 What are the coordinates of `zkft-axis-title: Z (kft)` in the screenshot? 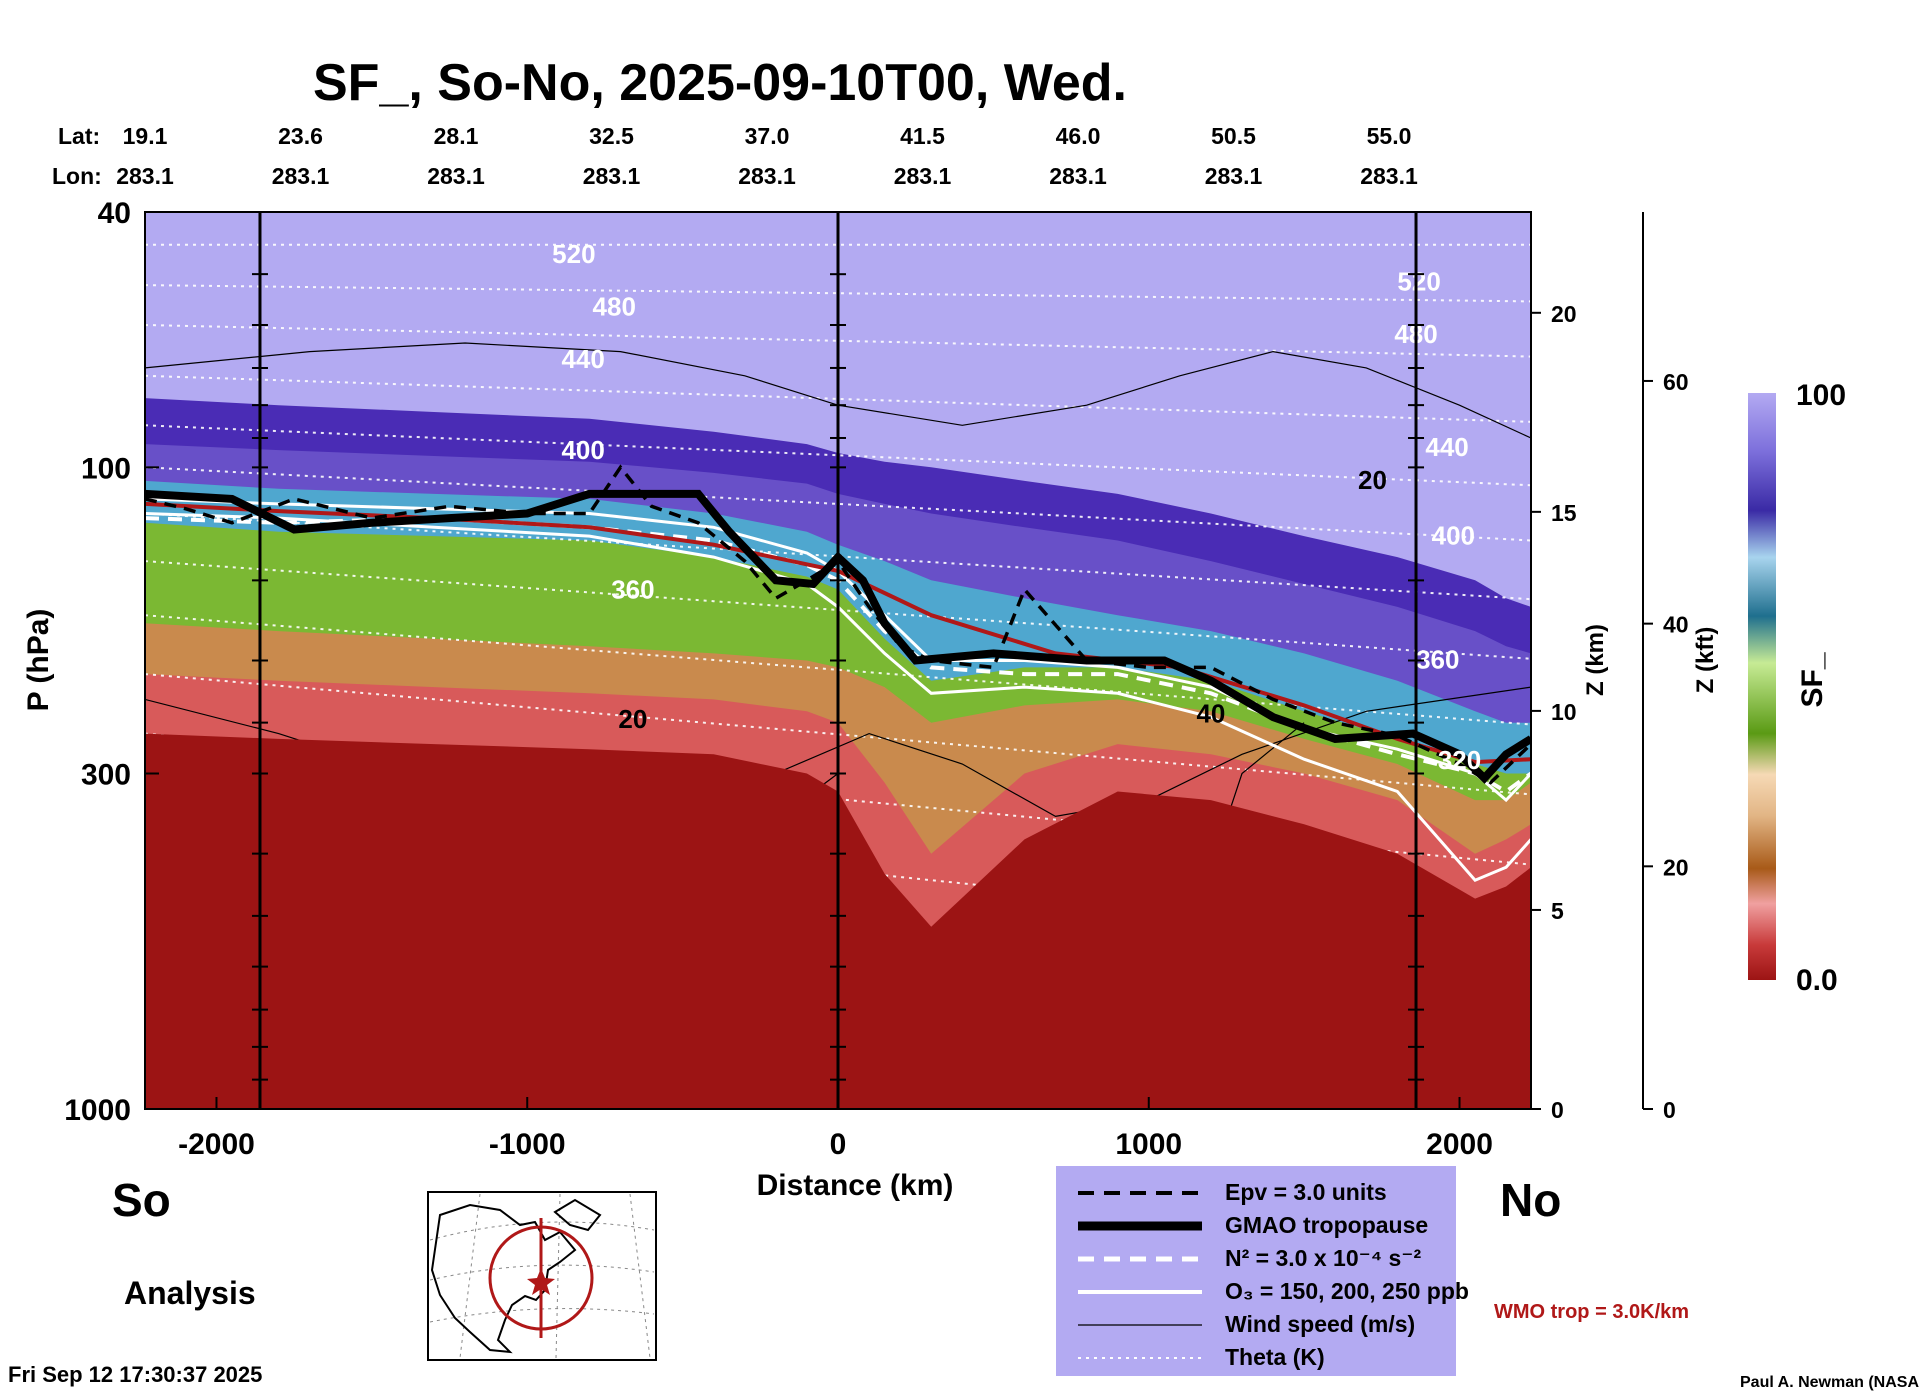 It's located at (1705, 660).